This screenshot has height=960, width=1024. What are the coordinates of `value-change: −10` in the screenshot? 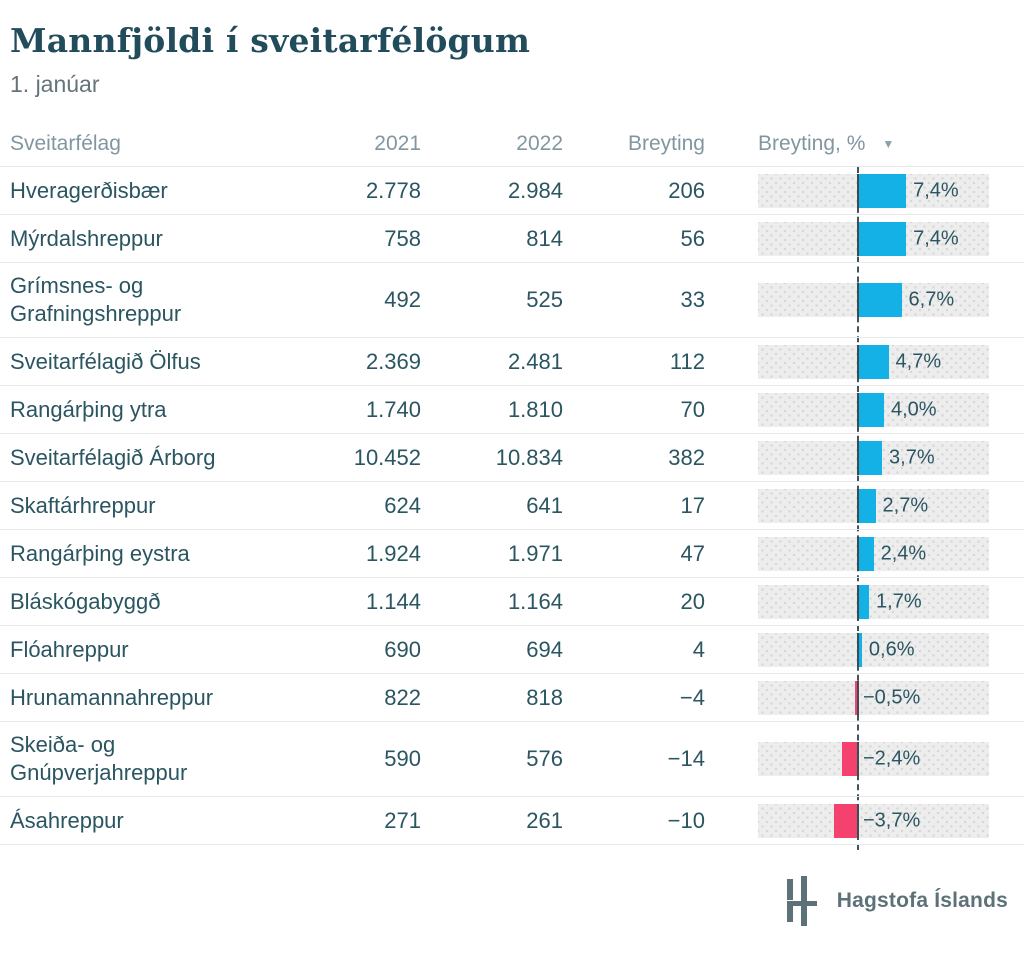 It's located at (686, 820).